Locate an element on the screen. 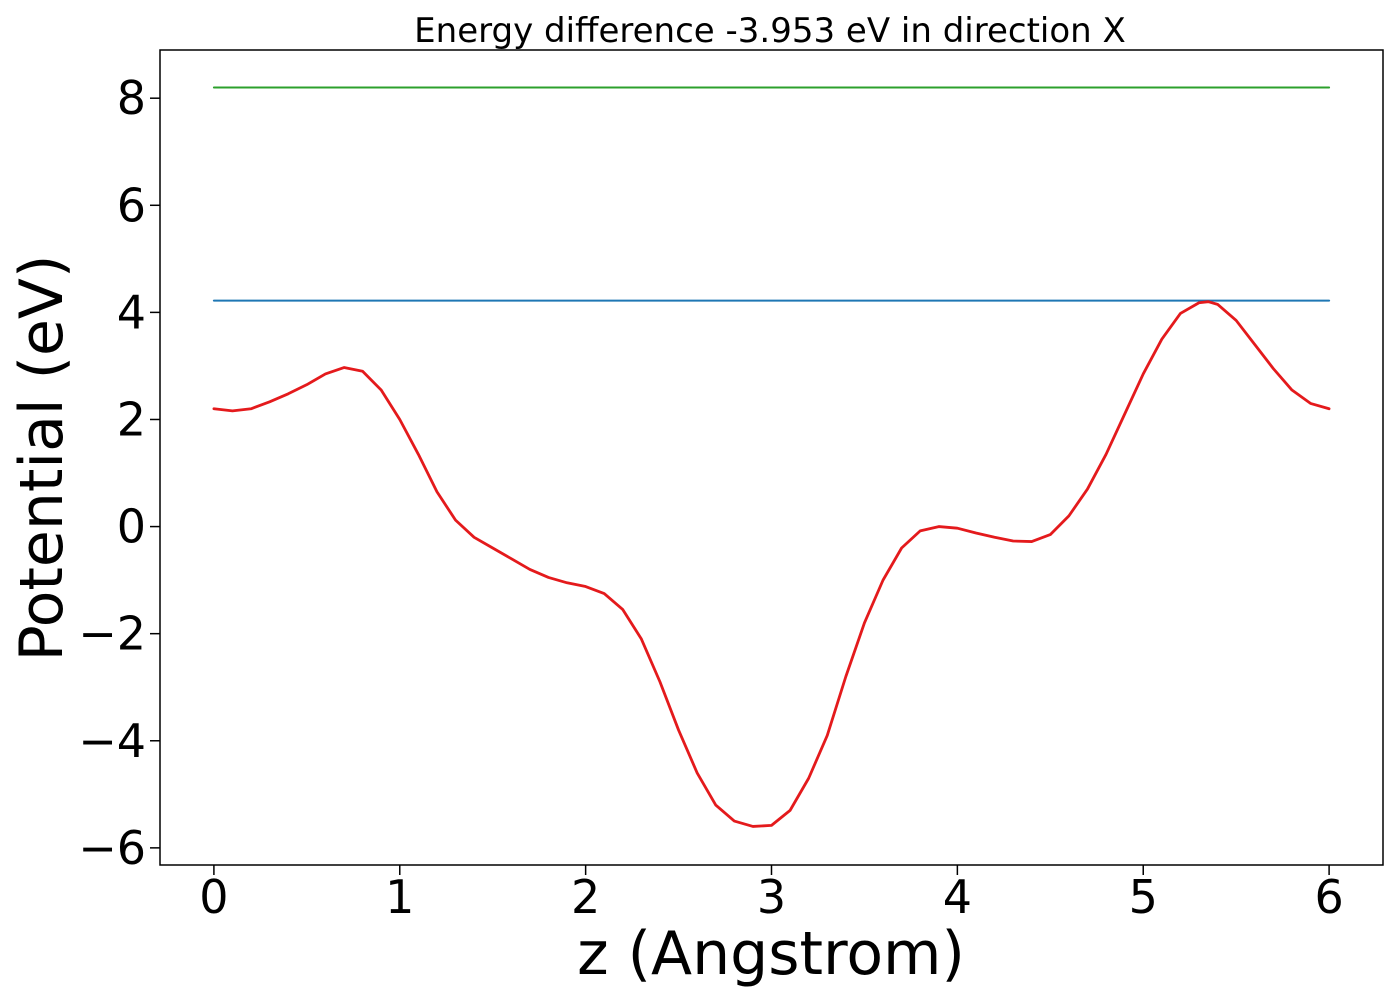 The height and width of the screenshot is (1000, 1400). y-tick-label: 8 is located at coordinates (131, 98).